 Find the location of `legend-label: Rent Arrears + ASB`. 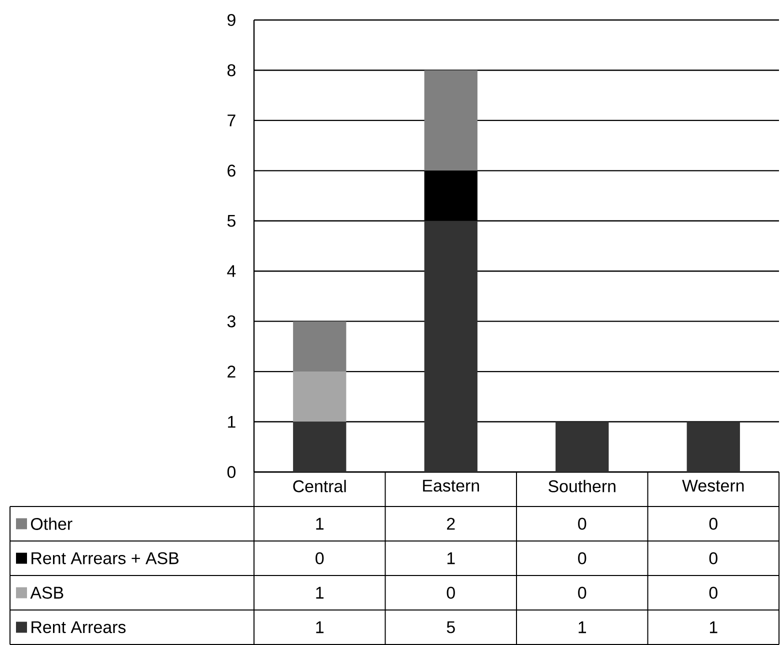

legend-label: Rent Arrears + ASB is located at coordinates (105, 558).